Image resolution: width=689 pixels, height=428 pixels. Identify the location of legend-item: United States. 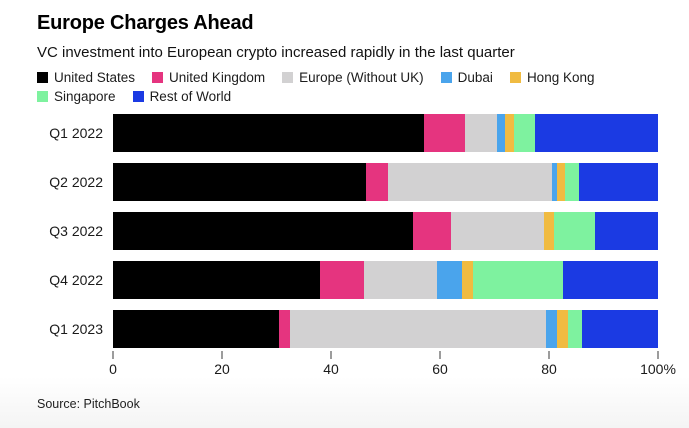
(86, 77).